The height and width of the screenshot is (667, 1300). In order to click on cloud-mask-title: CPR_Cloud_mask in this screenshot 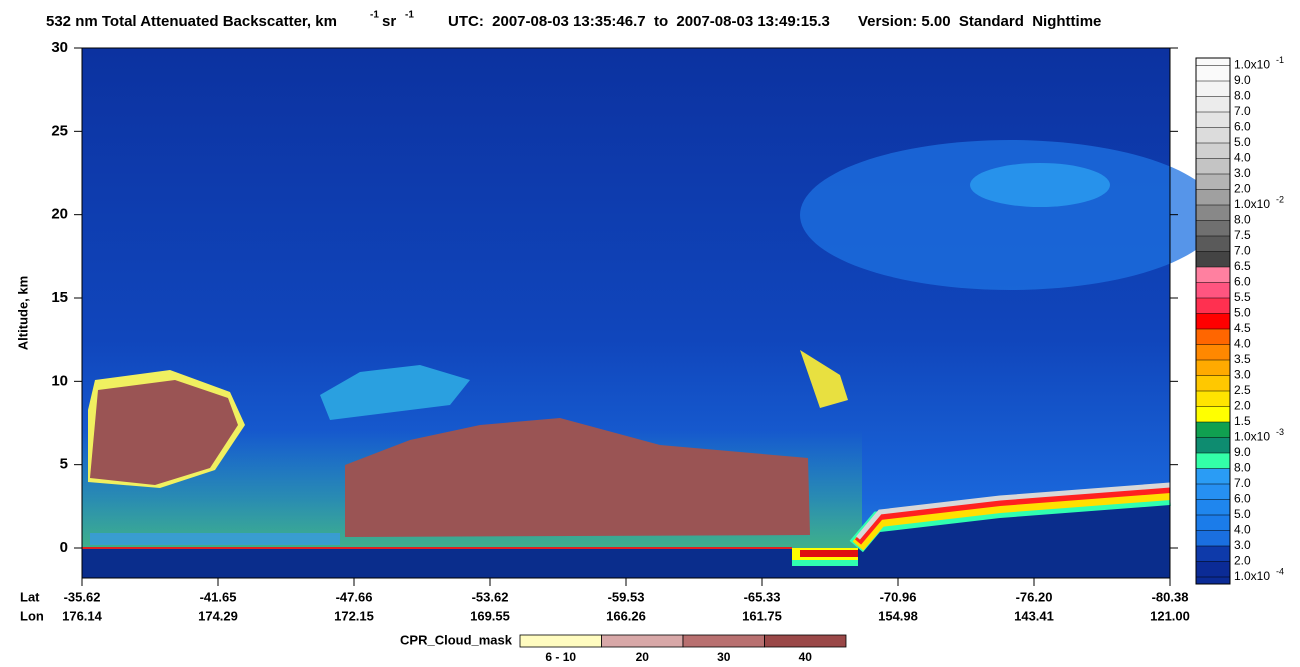, I will do `click(456, 639)`.